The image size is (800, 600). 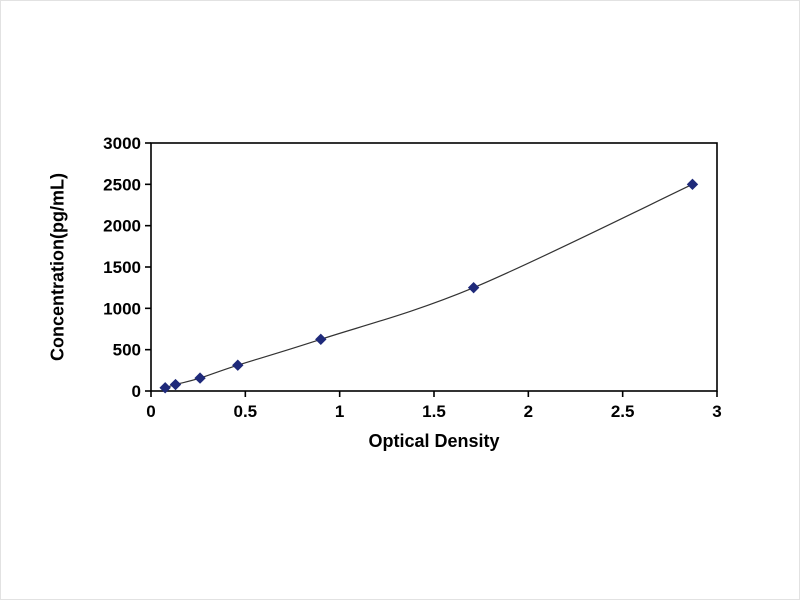 What do you see at coordinates (716, 411) in the screenshot?
I see `x-tick-label: 3` at bounding box center [716, 411].